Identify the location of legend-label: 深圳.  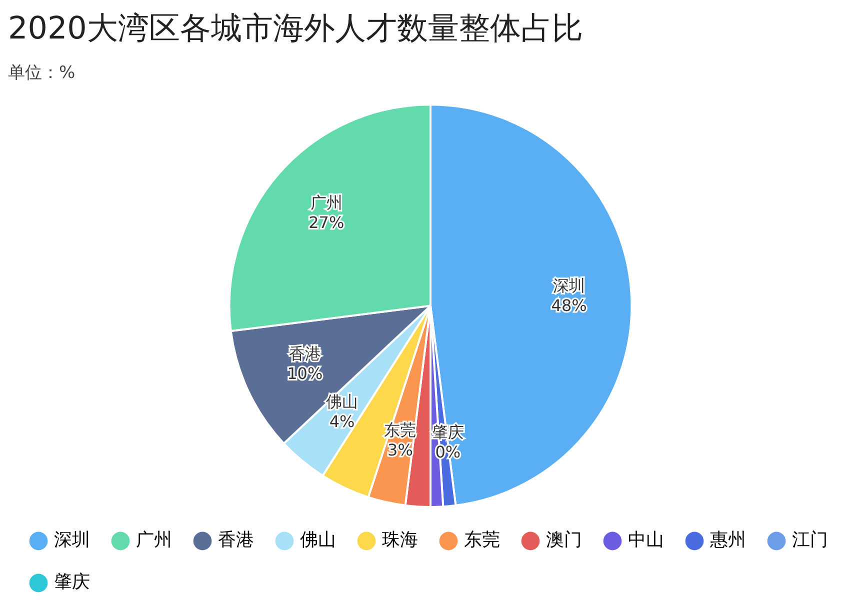
(72, 540).